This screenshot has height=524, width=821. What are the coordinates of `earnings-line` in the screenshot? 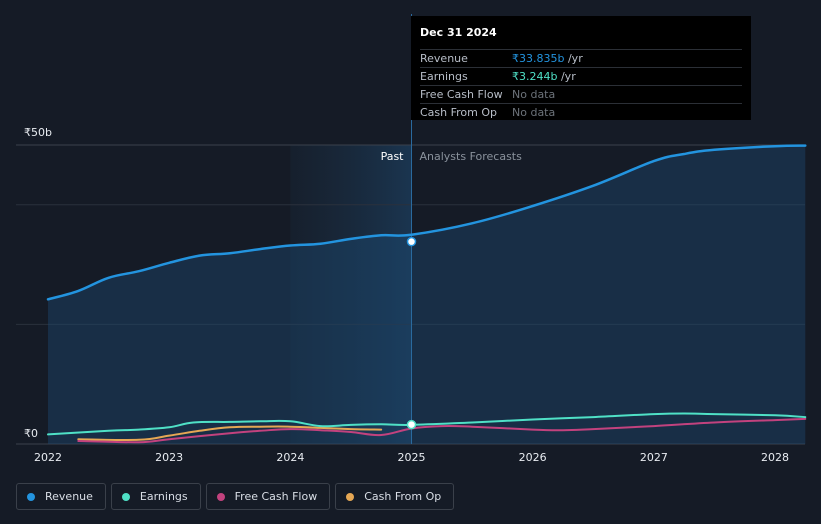 It's located at (427, 424).